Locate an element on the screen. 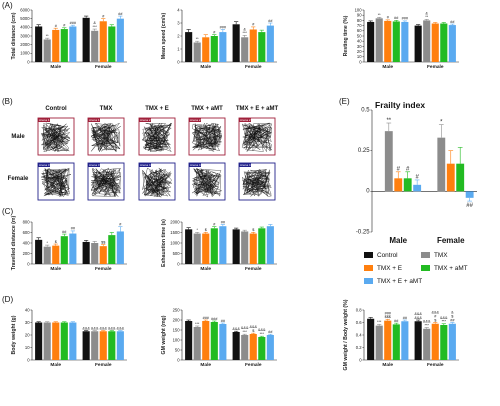  y-axis-label: Resting time (%) is located at coordinates (346, 35).